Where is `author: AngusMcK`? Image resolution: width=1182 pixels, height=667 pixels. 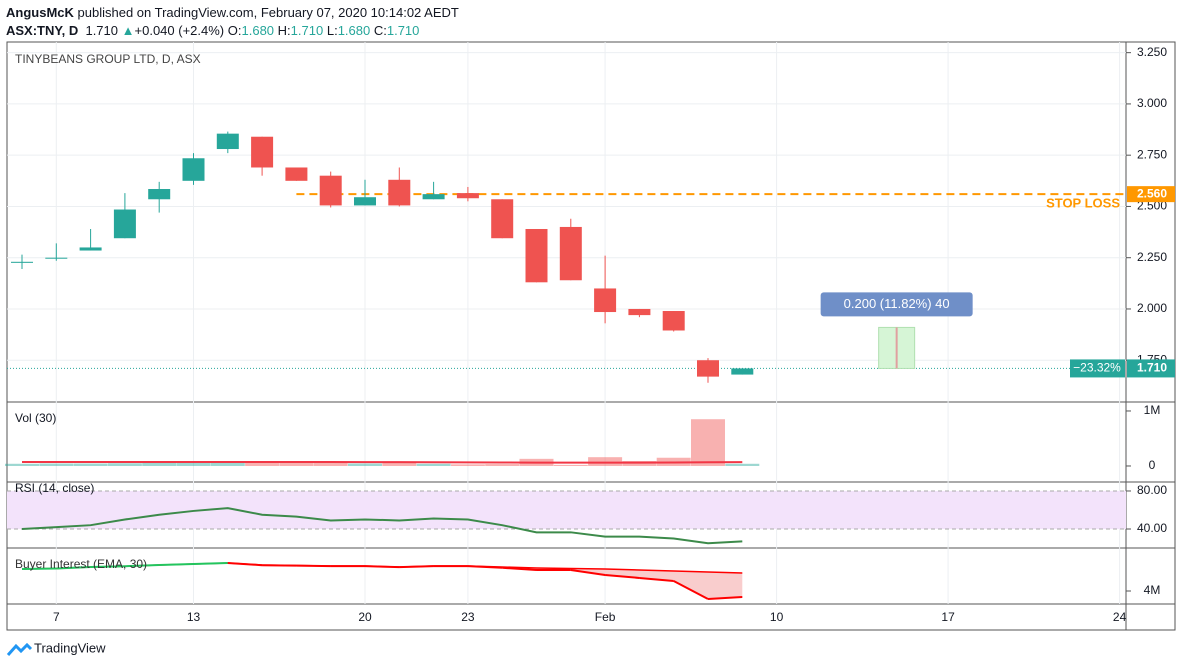 author: AngusMcK is located at coordinates (40, 12).